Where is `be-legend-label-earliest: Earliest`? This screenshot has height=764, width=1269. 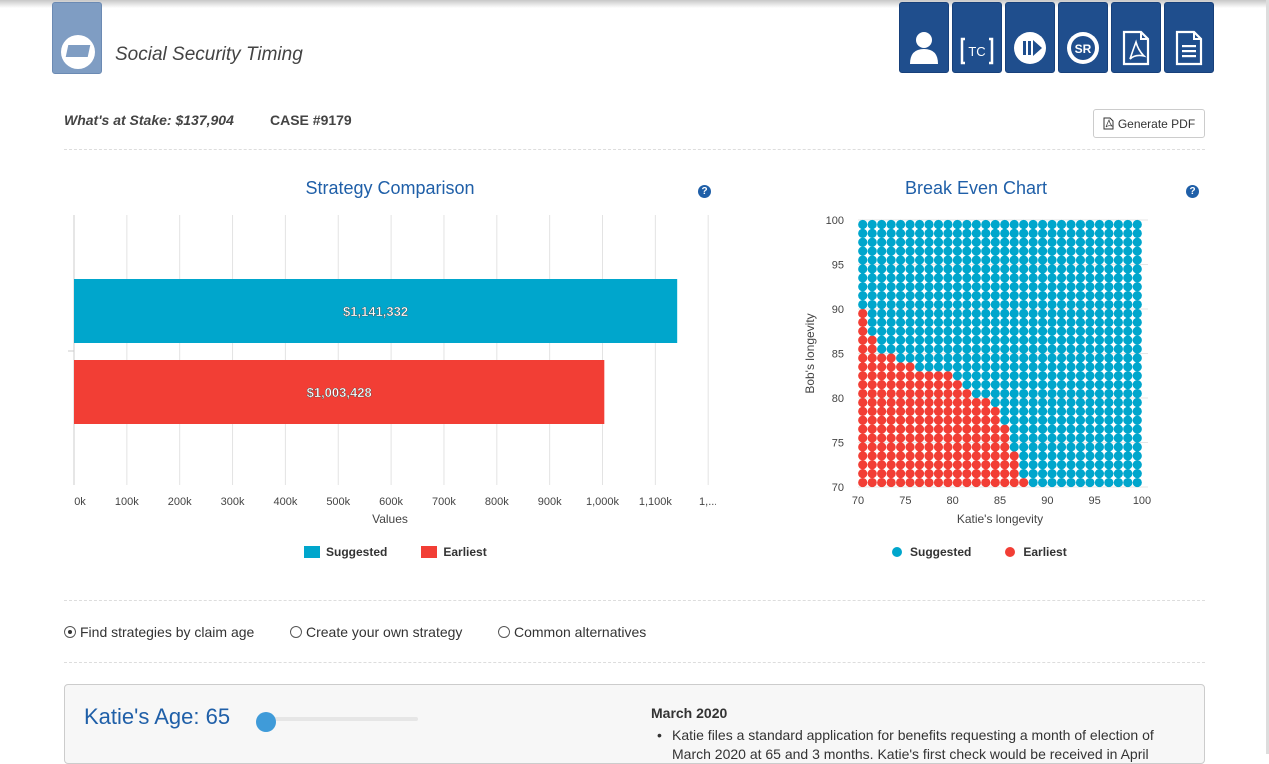
be-legend-label-earliest: Earliest is located at coordinates (1045, 552).